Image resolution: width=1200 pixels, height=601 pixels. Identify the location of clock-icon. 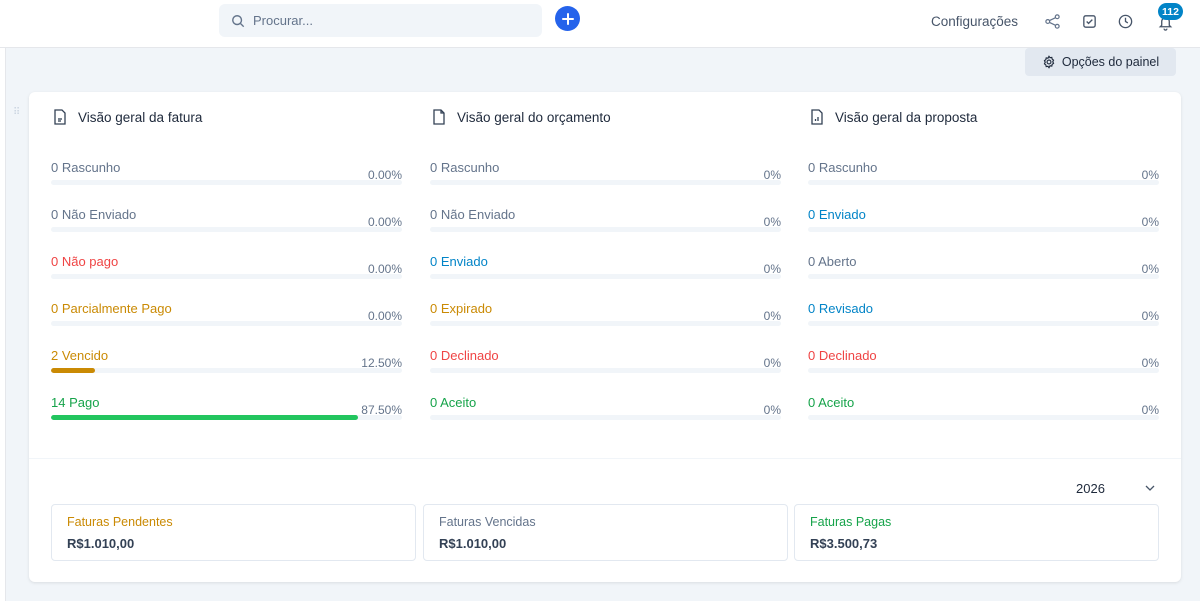
(1125, 21).